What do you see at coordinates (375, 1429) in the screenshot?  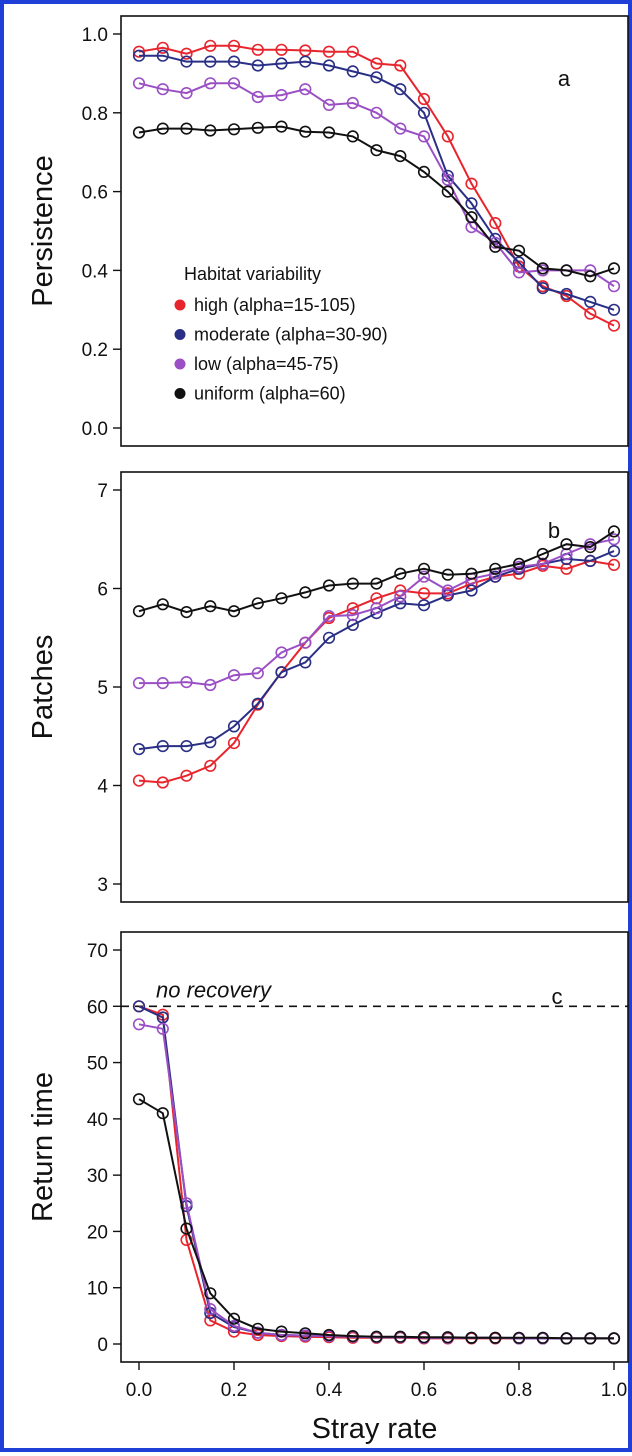 I see `x-axis-title: Stray rate` at bounding box center [375, 1429].